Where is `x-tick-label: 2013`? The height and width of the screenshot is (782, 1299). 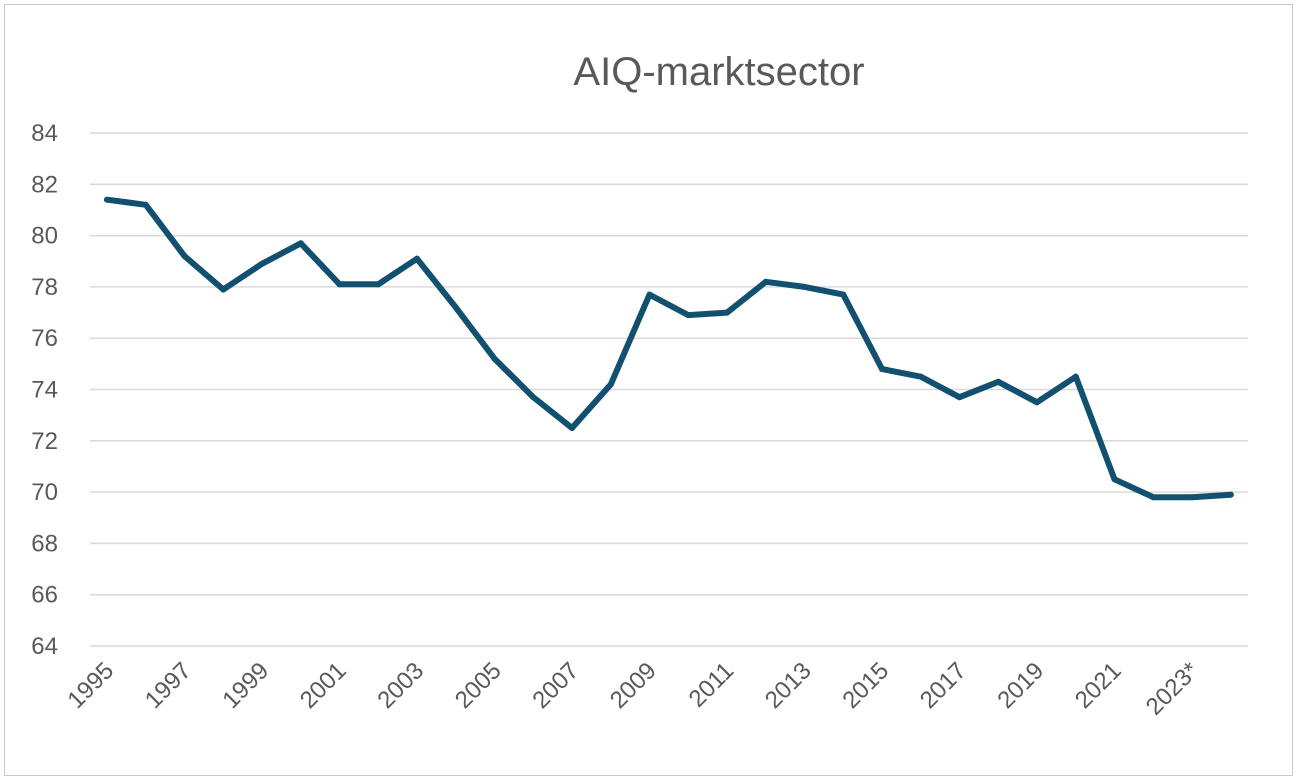
x-tick-label: 2013 is located at coordinates (788, 685).